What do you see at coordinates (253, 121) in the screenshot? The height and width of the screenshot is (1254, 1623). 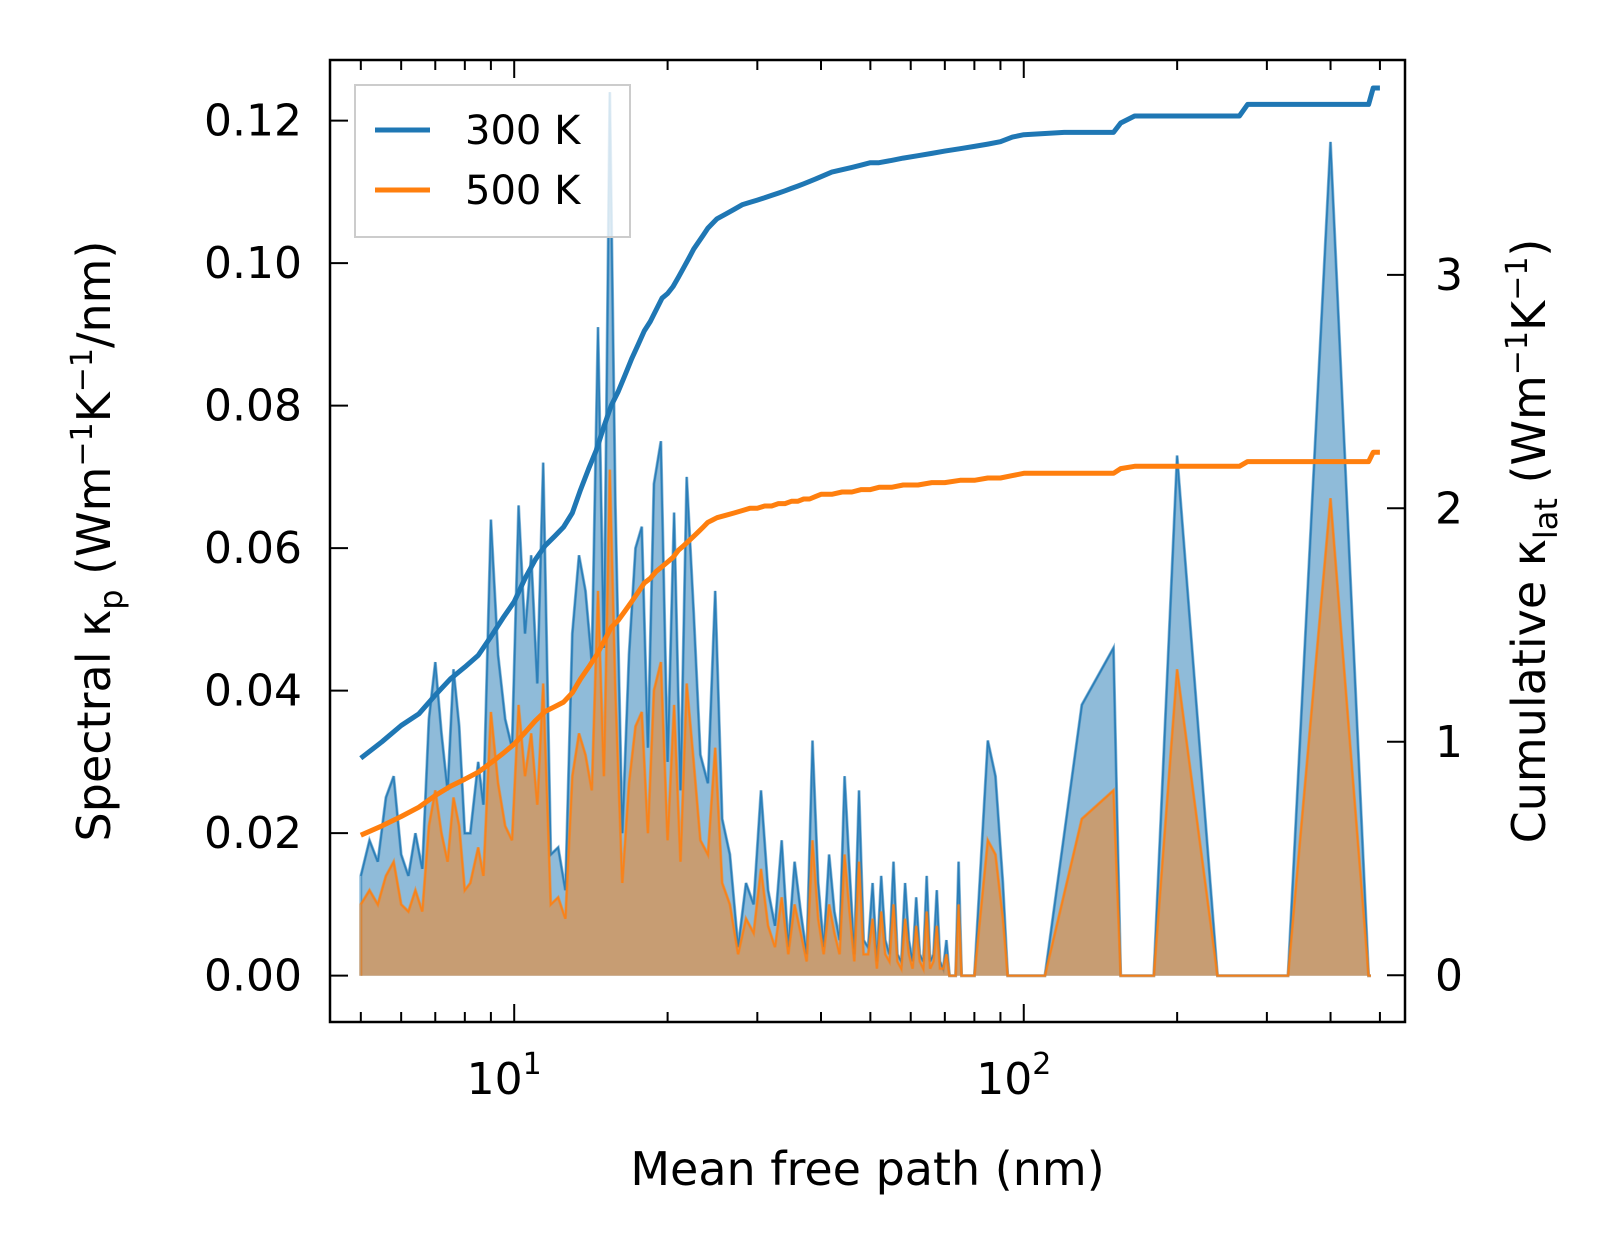 I see `y-left-tick-label: 0.12` at bounding box center [253, 121].